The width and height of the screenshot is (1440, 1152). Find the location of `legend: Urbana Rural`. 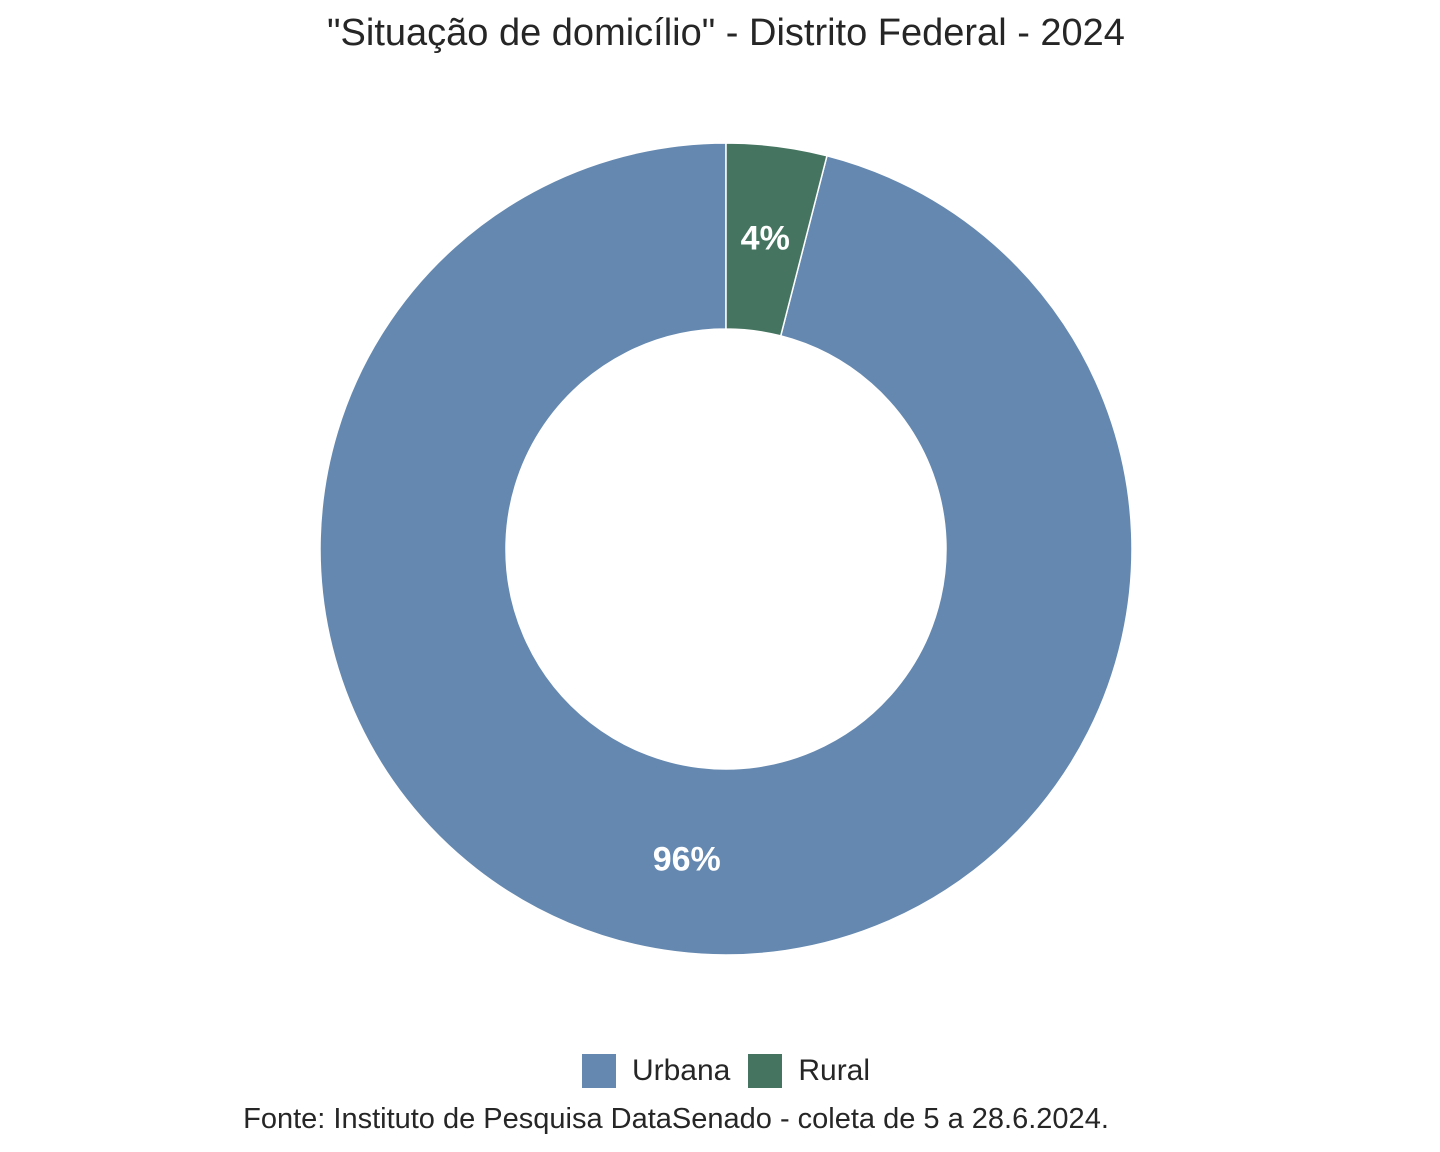

legend: Urbana Rural is located at coordinates (720, 1071).